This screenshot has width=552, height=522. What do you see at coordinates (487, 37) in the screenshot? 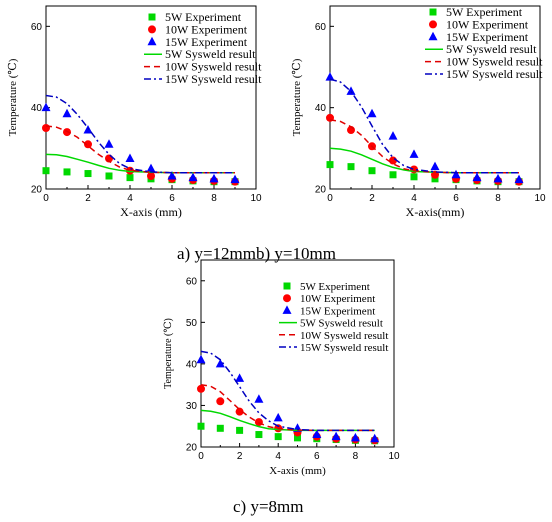
I see `legend-label: 15W Experiment` at bounding box center [487, 37].